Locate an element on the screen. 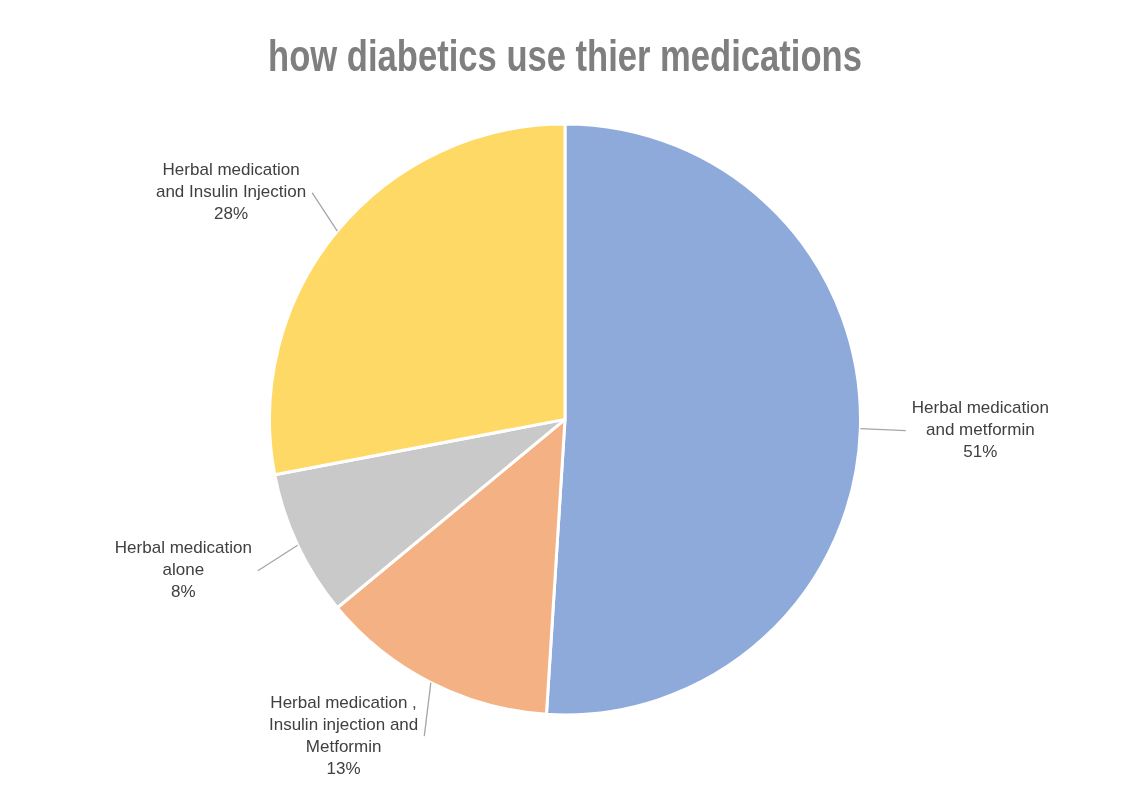  slice-label: Herbal medication and Insulin Injection is located at coordinates (231, 181).